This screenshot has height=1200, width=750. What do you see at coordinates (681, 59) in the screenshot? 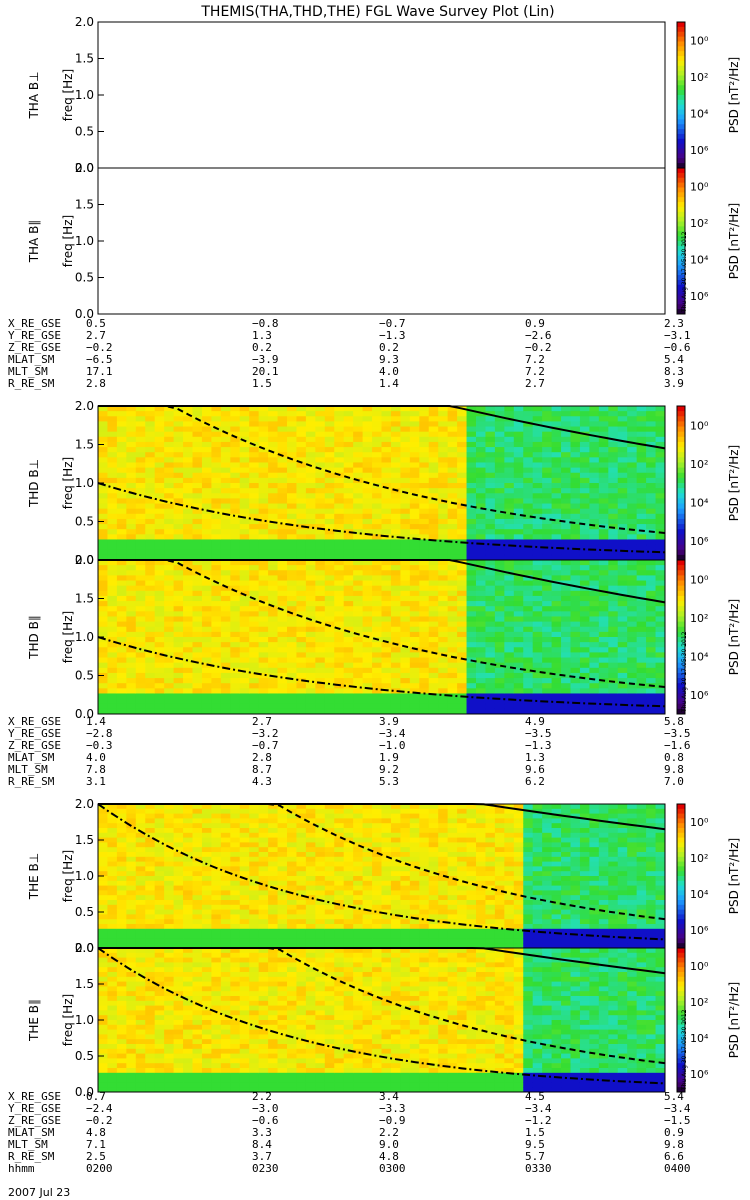
I see `colorbar-step` at bounding box center [681, 59].